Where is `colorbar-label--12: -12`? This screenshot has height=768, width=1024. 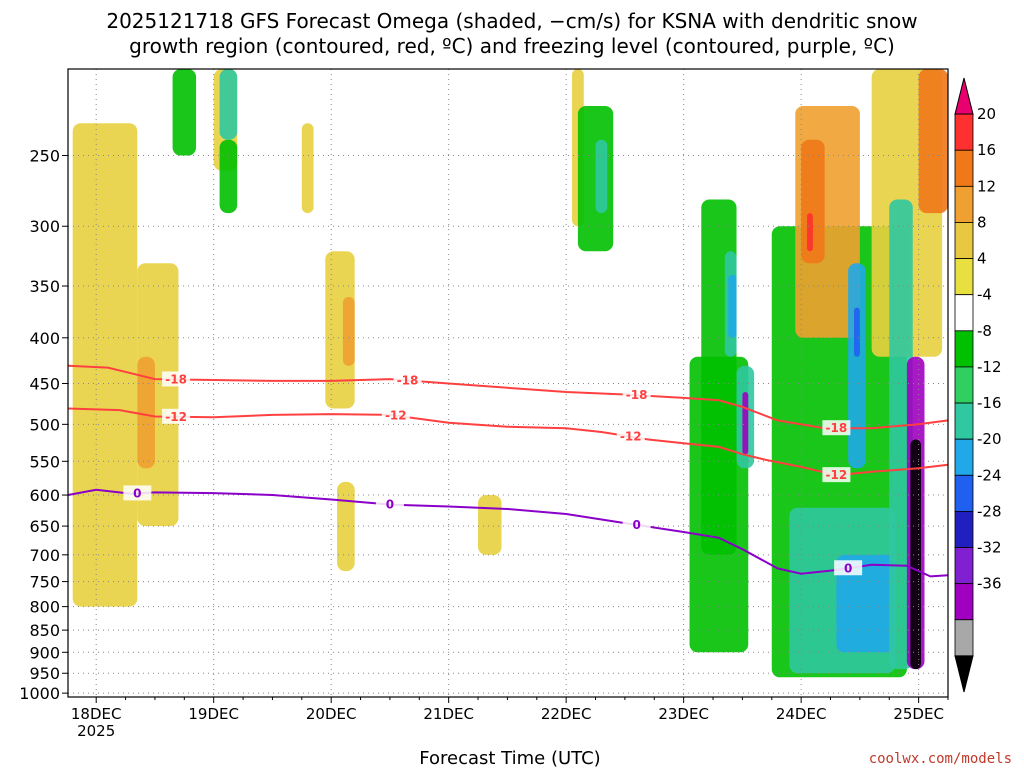
colorbar-label--12: -12 is located at coordinates (989, 367).